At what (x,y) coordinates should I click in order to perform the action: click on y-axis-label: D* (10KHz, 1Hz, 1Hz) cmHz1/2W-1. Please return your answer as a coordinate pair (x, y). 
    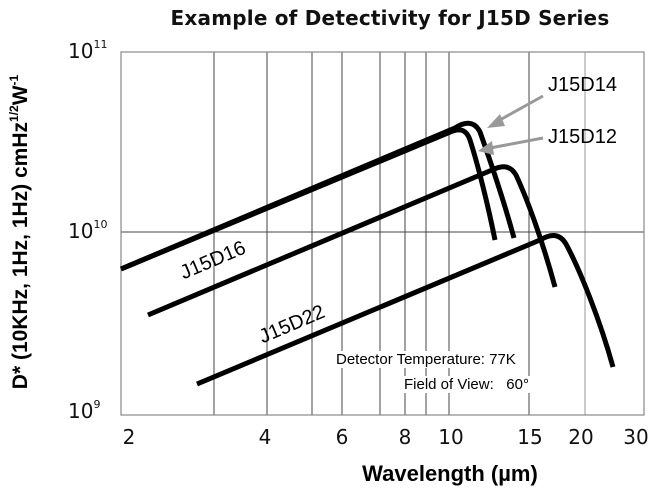
    Looking at the image, I should click on (20, 232).